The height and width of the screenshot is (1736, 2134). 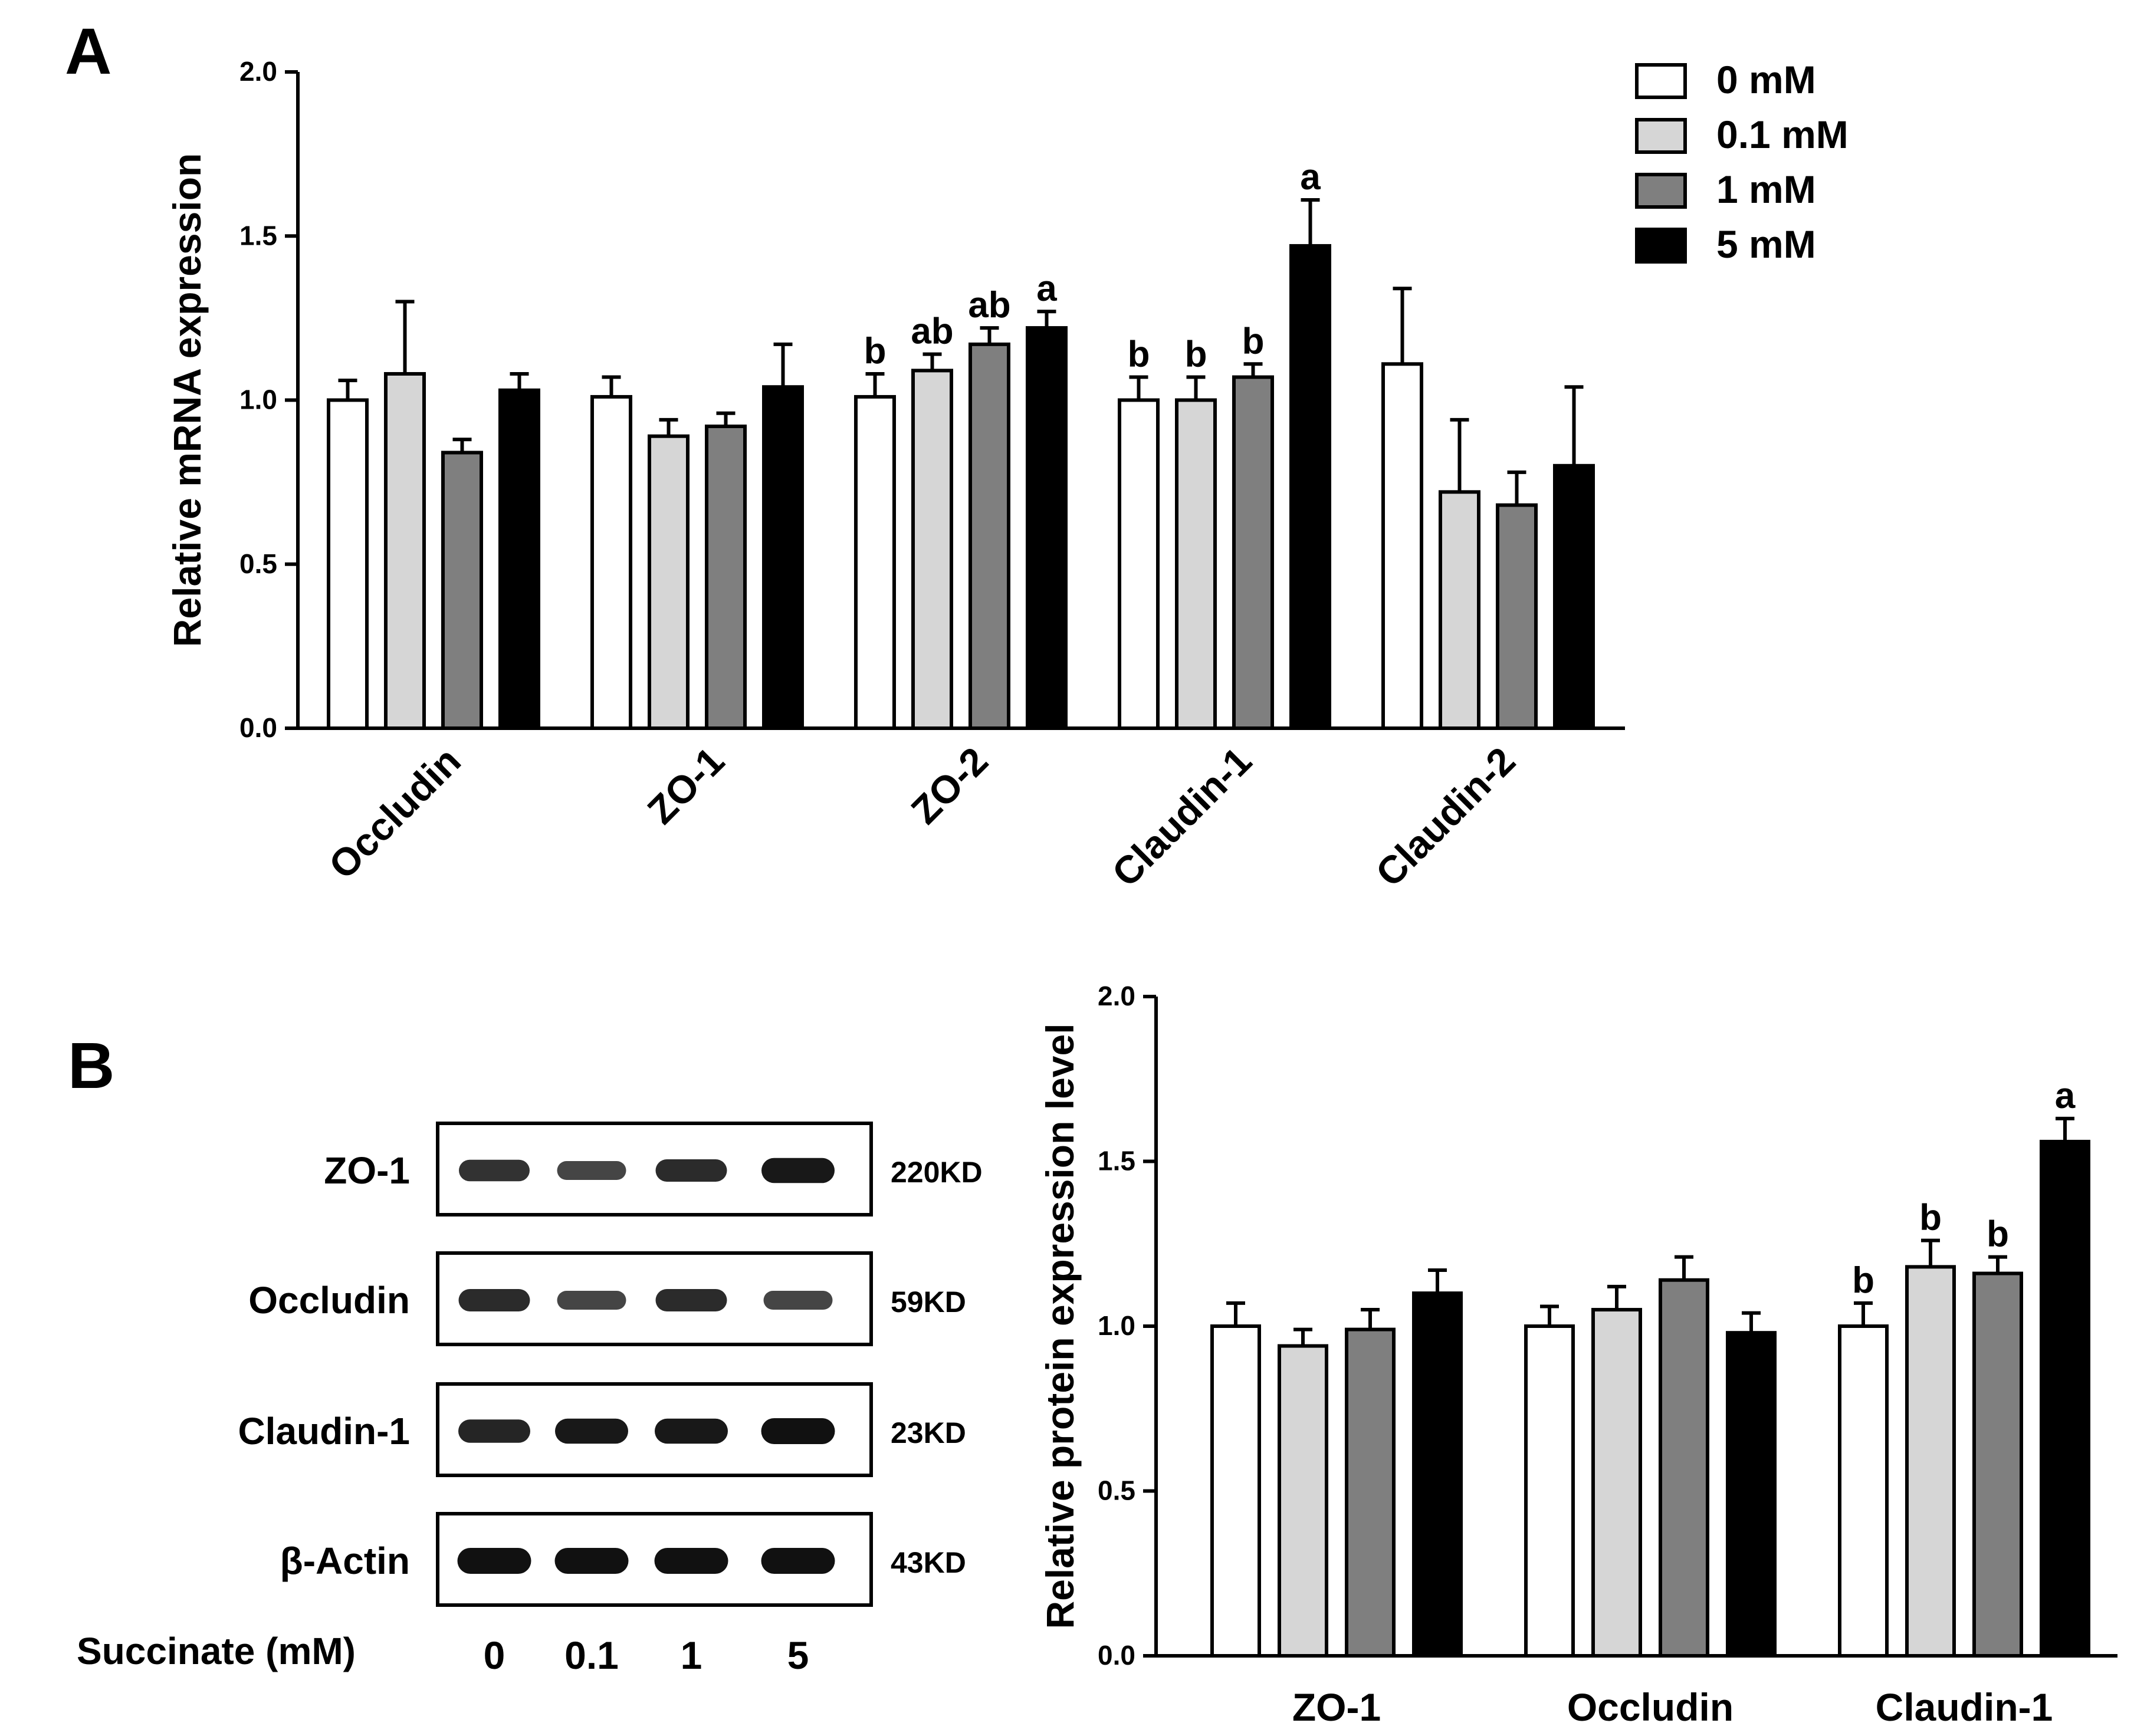 I want to click on legend-label: 0.1 mM, so click(x=1782, y=134).